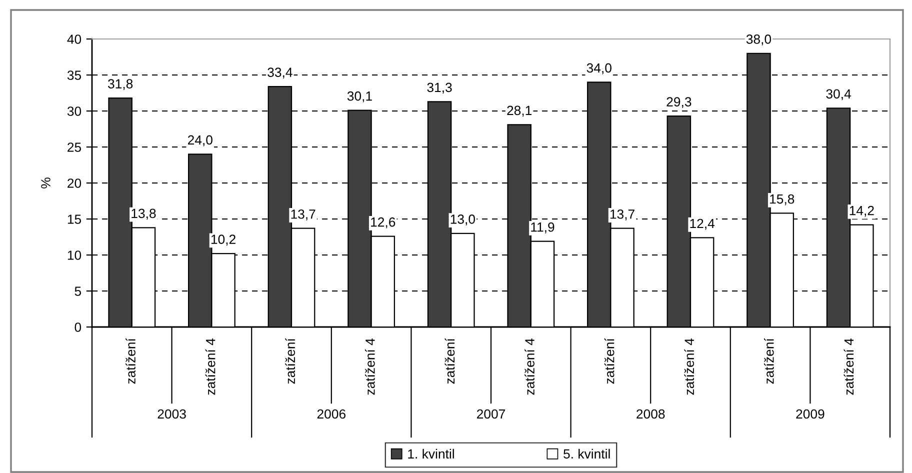 This screenshot has height=473, width=912. What do you see at coordinates (650, 414) in the screenshot?
I see `text: 2008` at bounding box center [650, 414].